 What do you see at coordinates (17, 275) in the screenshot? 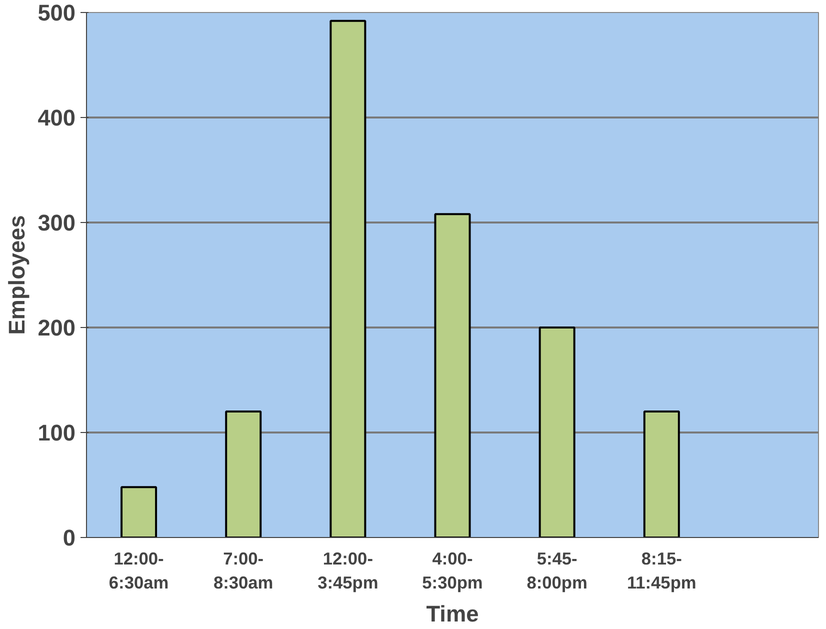
I see `y-axis-title: Employees` at bounding box center [17, 275].